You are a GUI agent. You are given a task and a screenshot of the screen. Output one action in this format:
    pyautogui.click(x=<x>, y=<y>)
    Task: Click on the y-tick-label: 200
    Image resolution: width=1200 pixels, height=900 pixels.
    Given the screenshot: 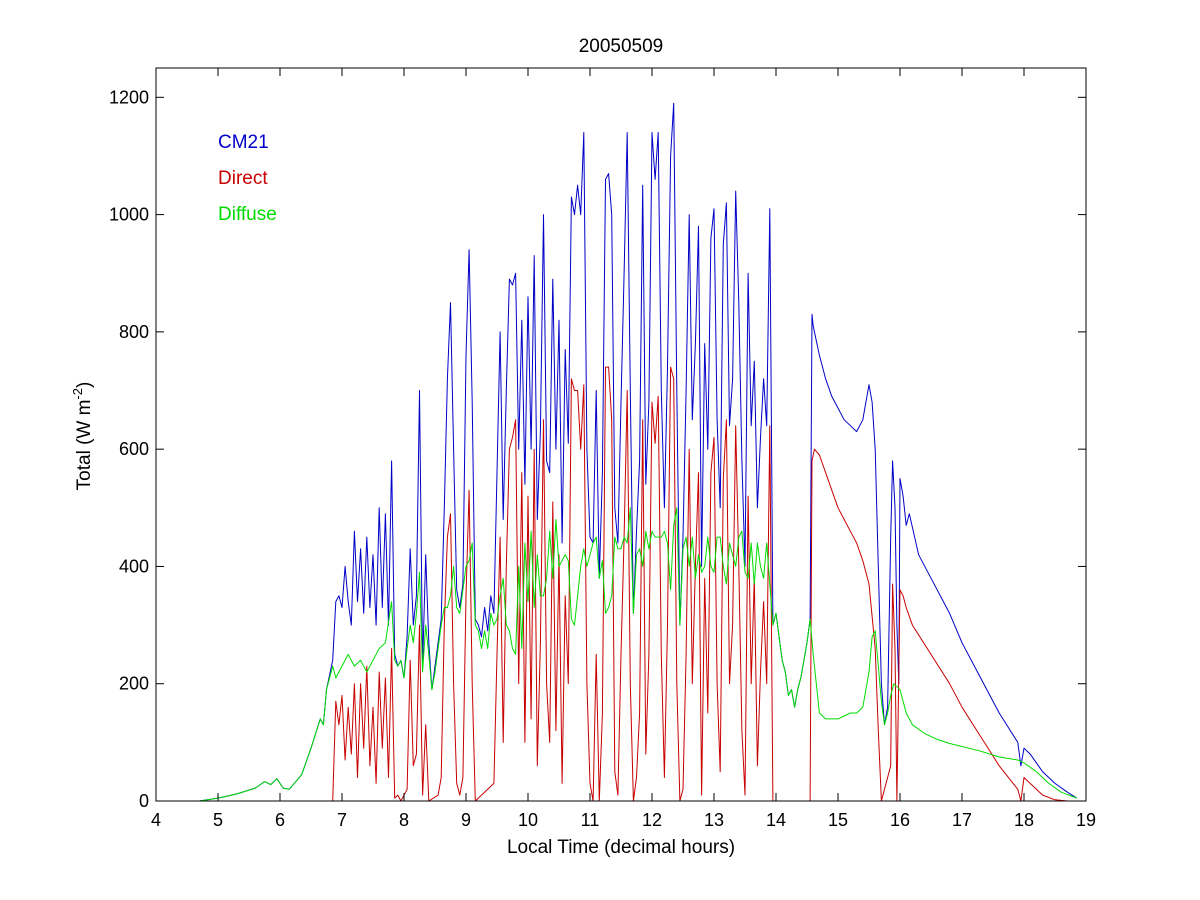 What is the action you would take?
    pyautogui.click(x=134, y=684)
    